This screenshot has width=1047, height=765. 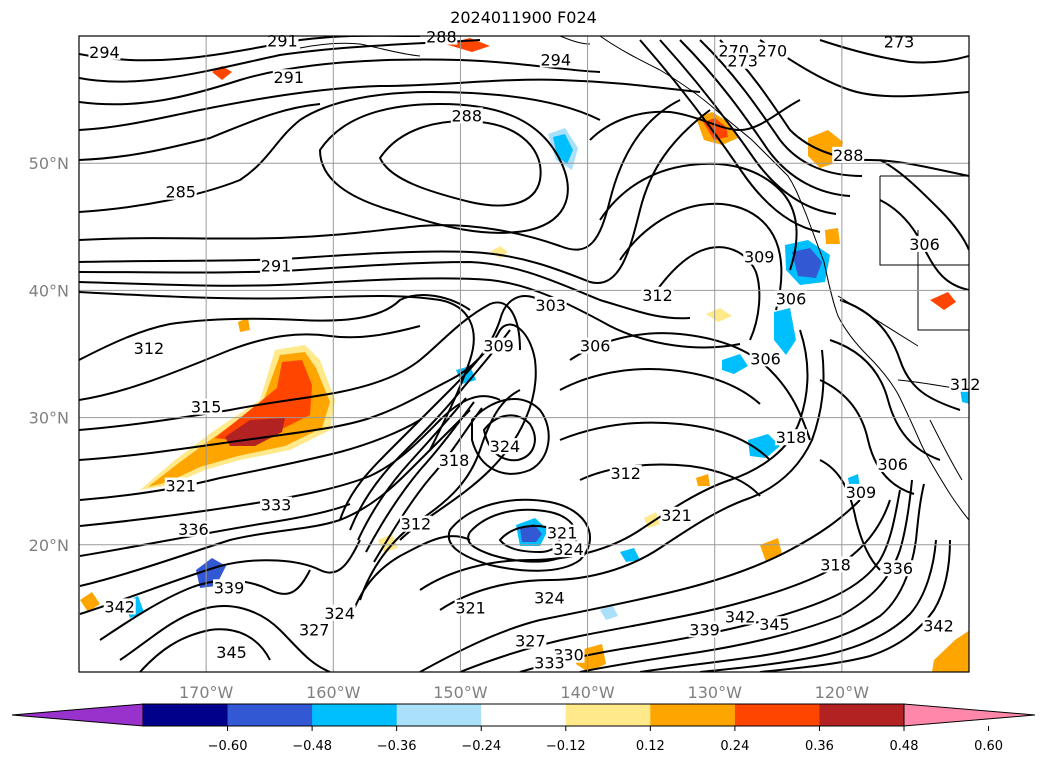 I want to click on colorbar-tick-label: −0.48, so click(x=312, y=746).